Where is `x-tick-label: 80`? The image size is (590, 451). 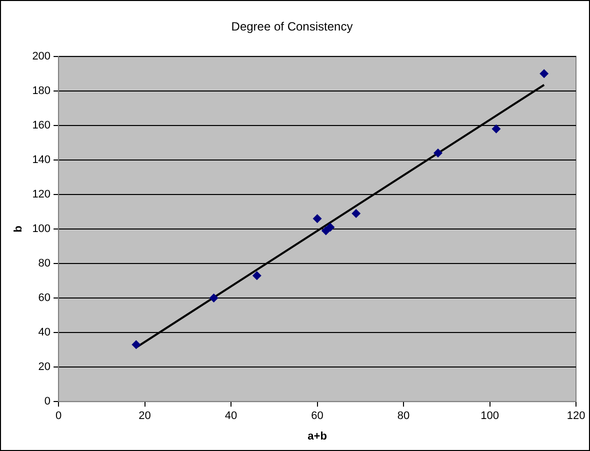
x-tick-label: 80 is located at coordinates (403, 416).